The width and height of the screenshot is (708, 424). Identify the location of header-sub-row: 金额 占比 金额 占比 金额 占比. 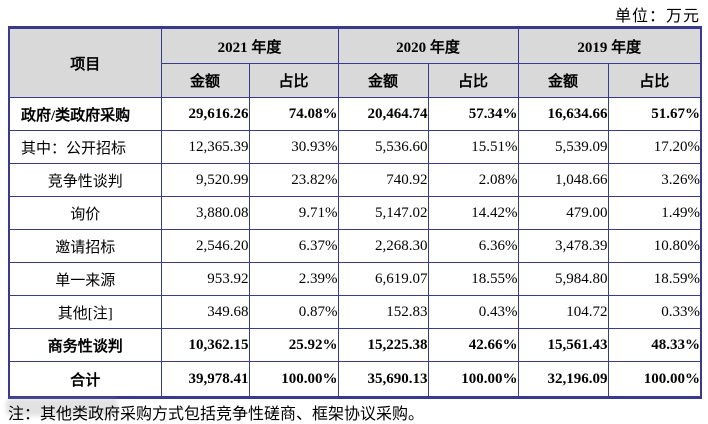
(355, 80).